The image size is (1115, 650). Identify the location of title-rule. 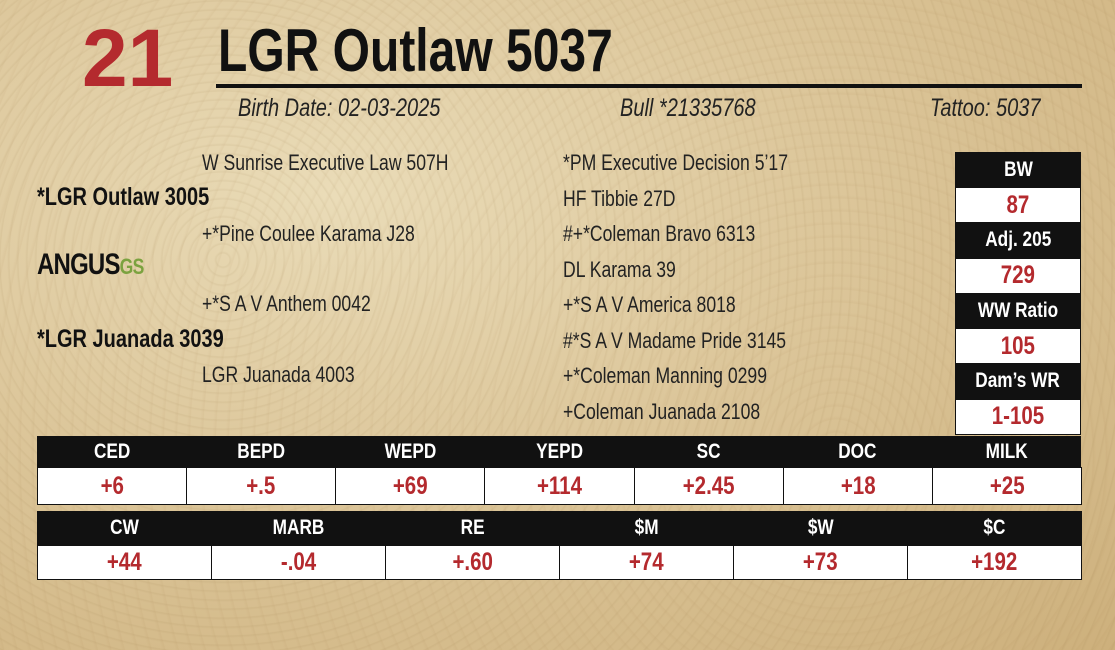
(649, 86).